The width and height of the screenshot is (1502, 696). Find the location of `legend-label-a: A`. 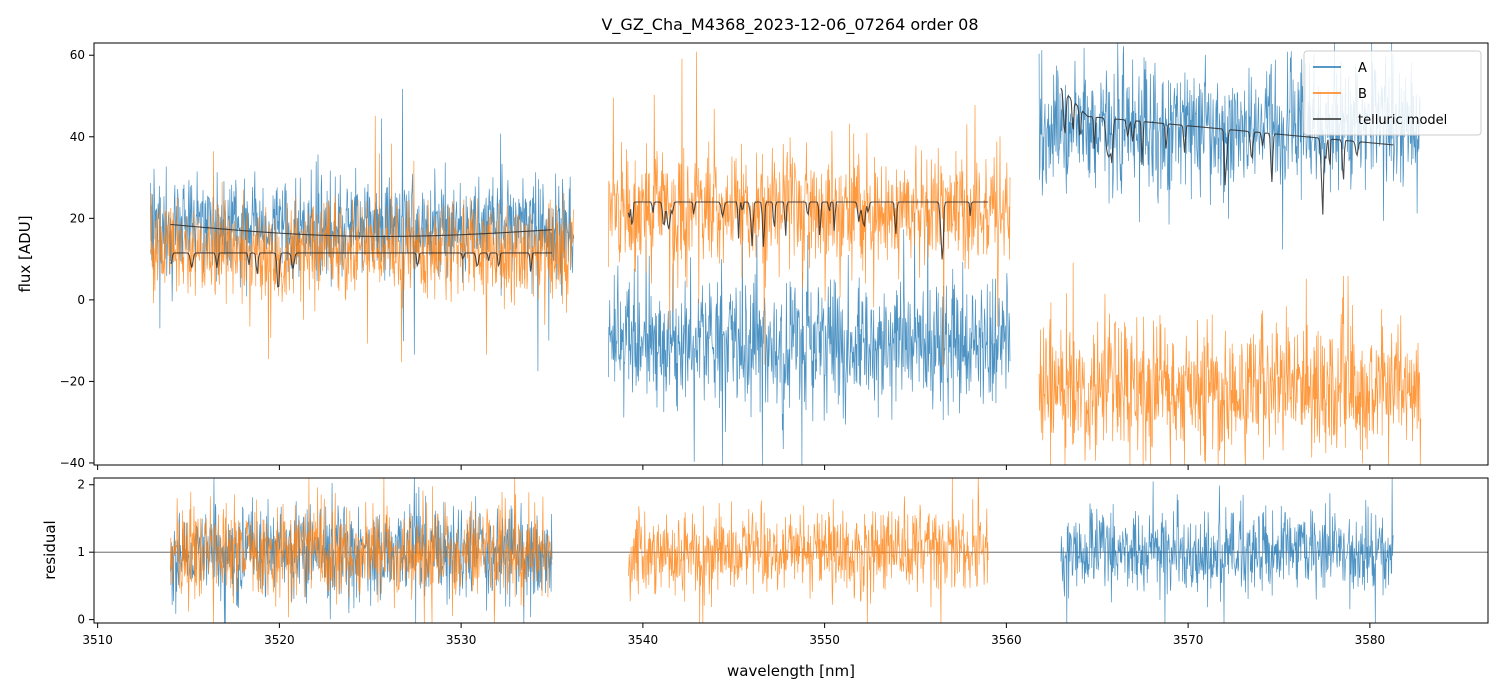

legend-label-a: A is located at coordinates (1362, 68).